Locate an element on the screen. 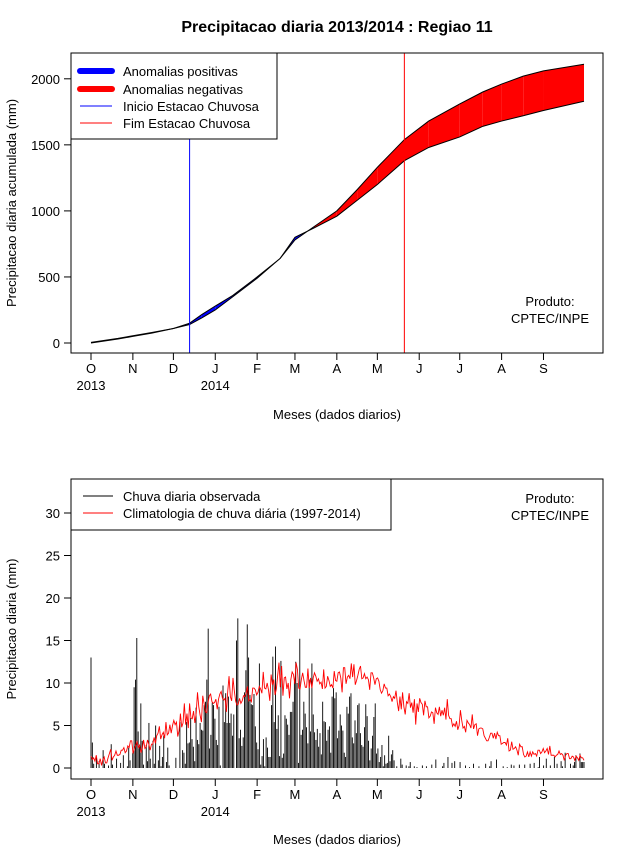 The width and height of the screenshot is (640, 850). top-x-axis-label: Meses (dados diarios) is located at coordinates (337, 414).